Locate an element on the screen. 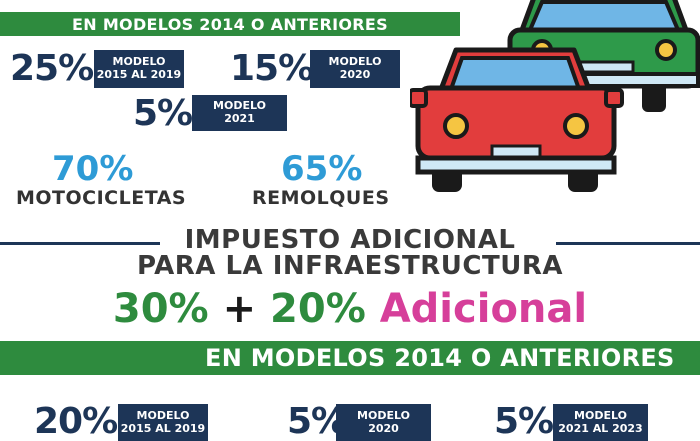  bottom-rate-tag-2020: MODELO 2020 is located at coordinates (383, 422).